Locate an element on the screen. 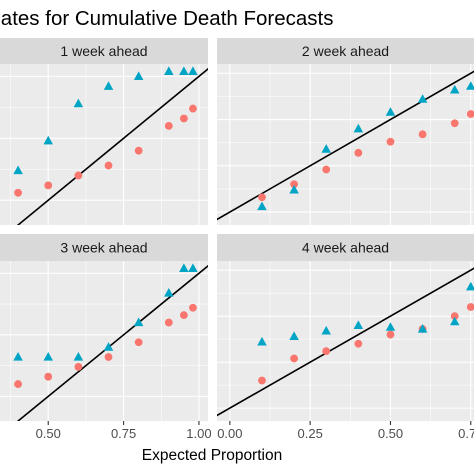  facet-strip-label: 2 week ahead is located at coordinates (345, 51).